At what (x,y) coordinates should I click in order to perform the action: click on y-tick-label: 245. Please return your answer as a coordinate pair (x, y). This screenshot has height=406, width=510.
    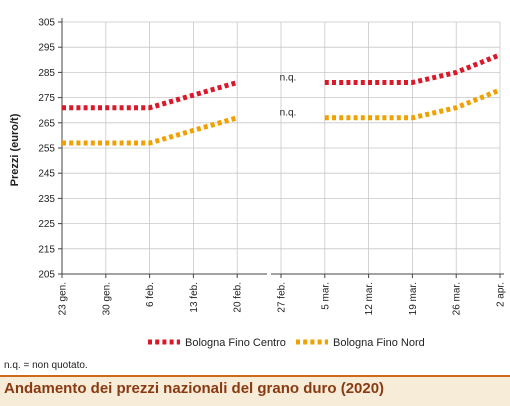
    Looking at the image, I should click on (46, 174).